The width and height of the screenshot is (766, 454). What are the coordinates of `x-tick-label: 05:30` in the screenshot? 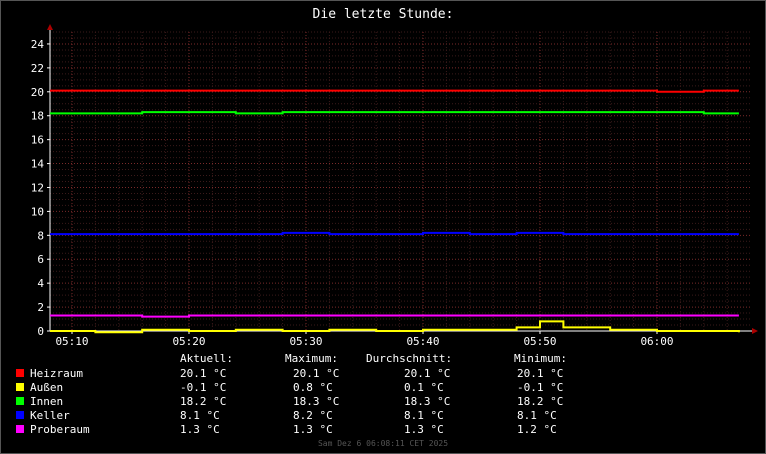 It's located at (305, 341).